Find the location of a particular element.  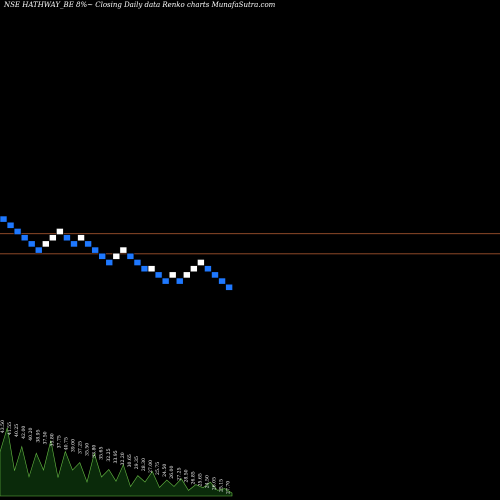

volume-label: 28.30 is located at coordinates (144, 464).